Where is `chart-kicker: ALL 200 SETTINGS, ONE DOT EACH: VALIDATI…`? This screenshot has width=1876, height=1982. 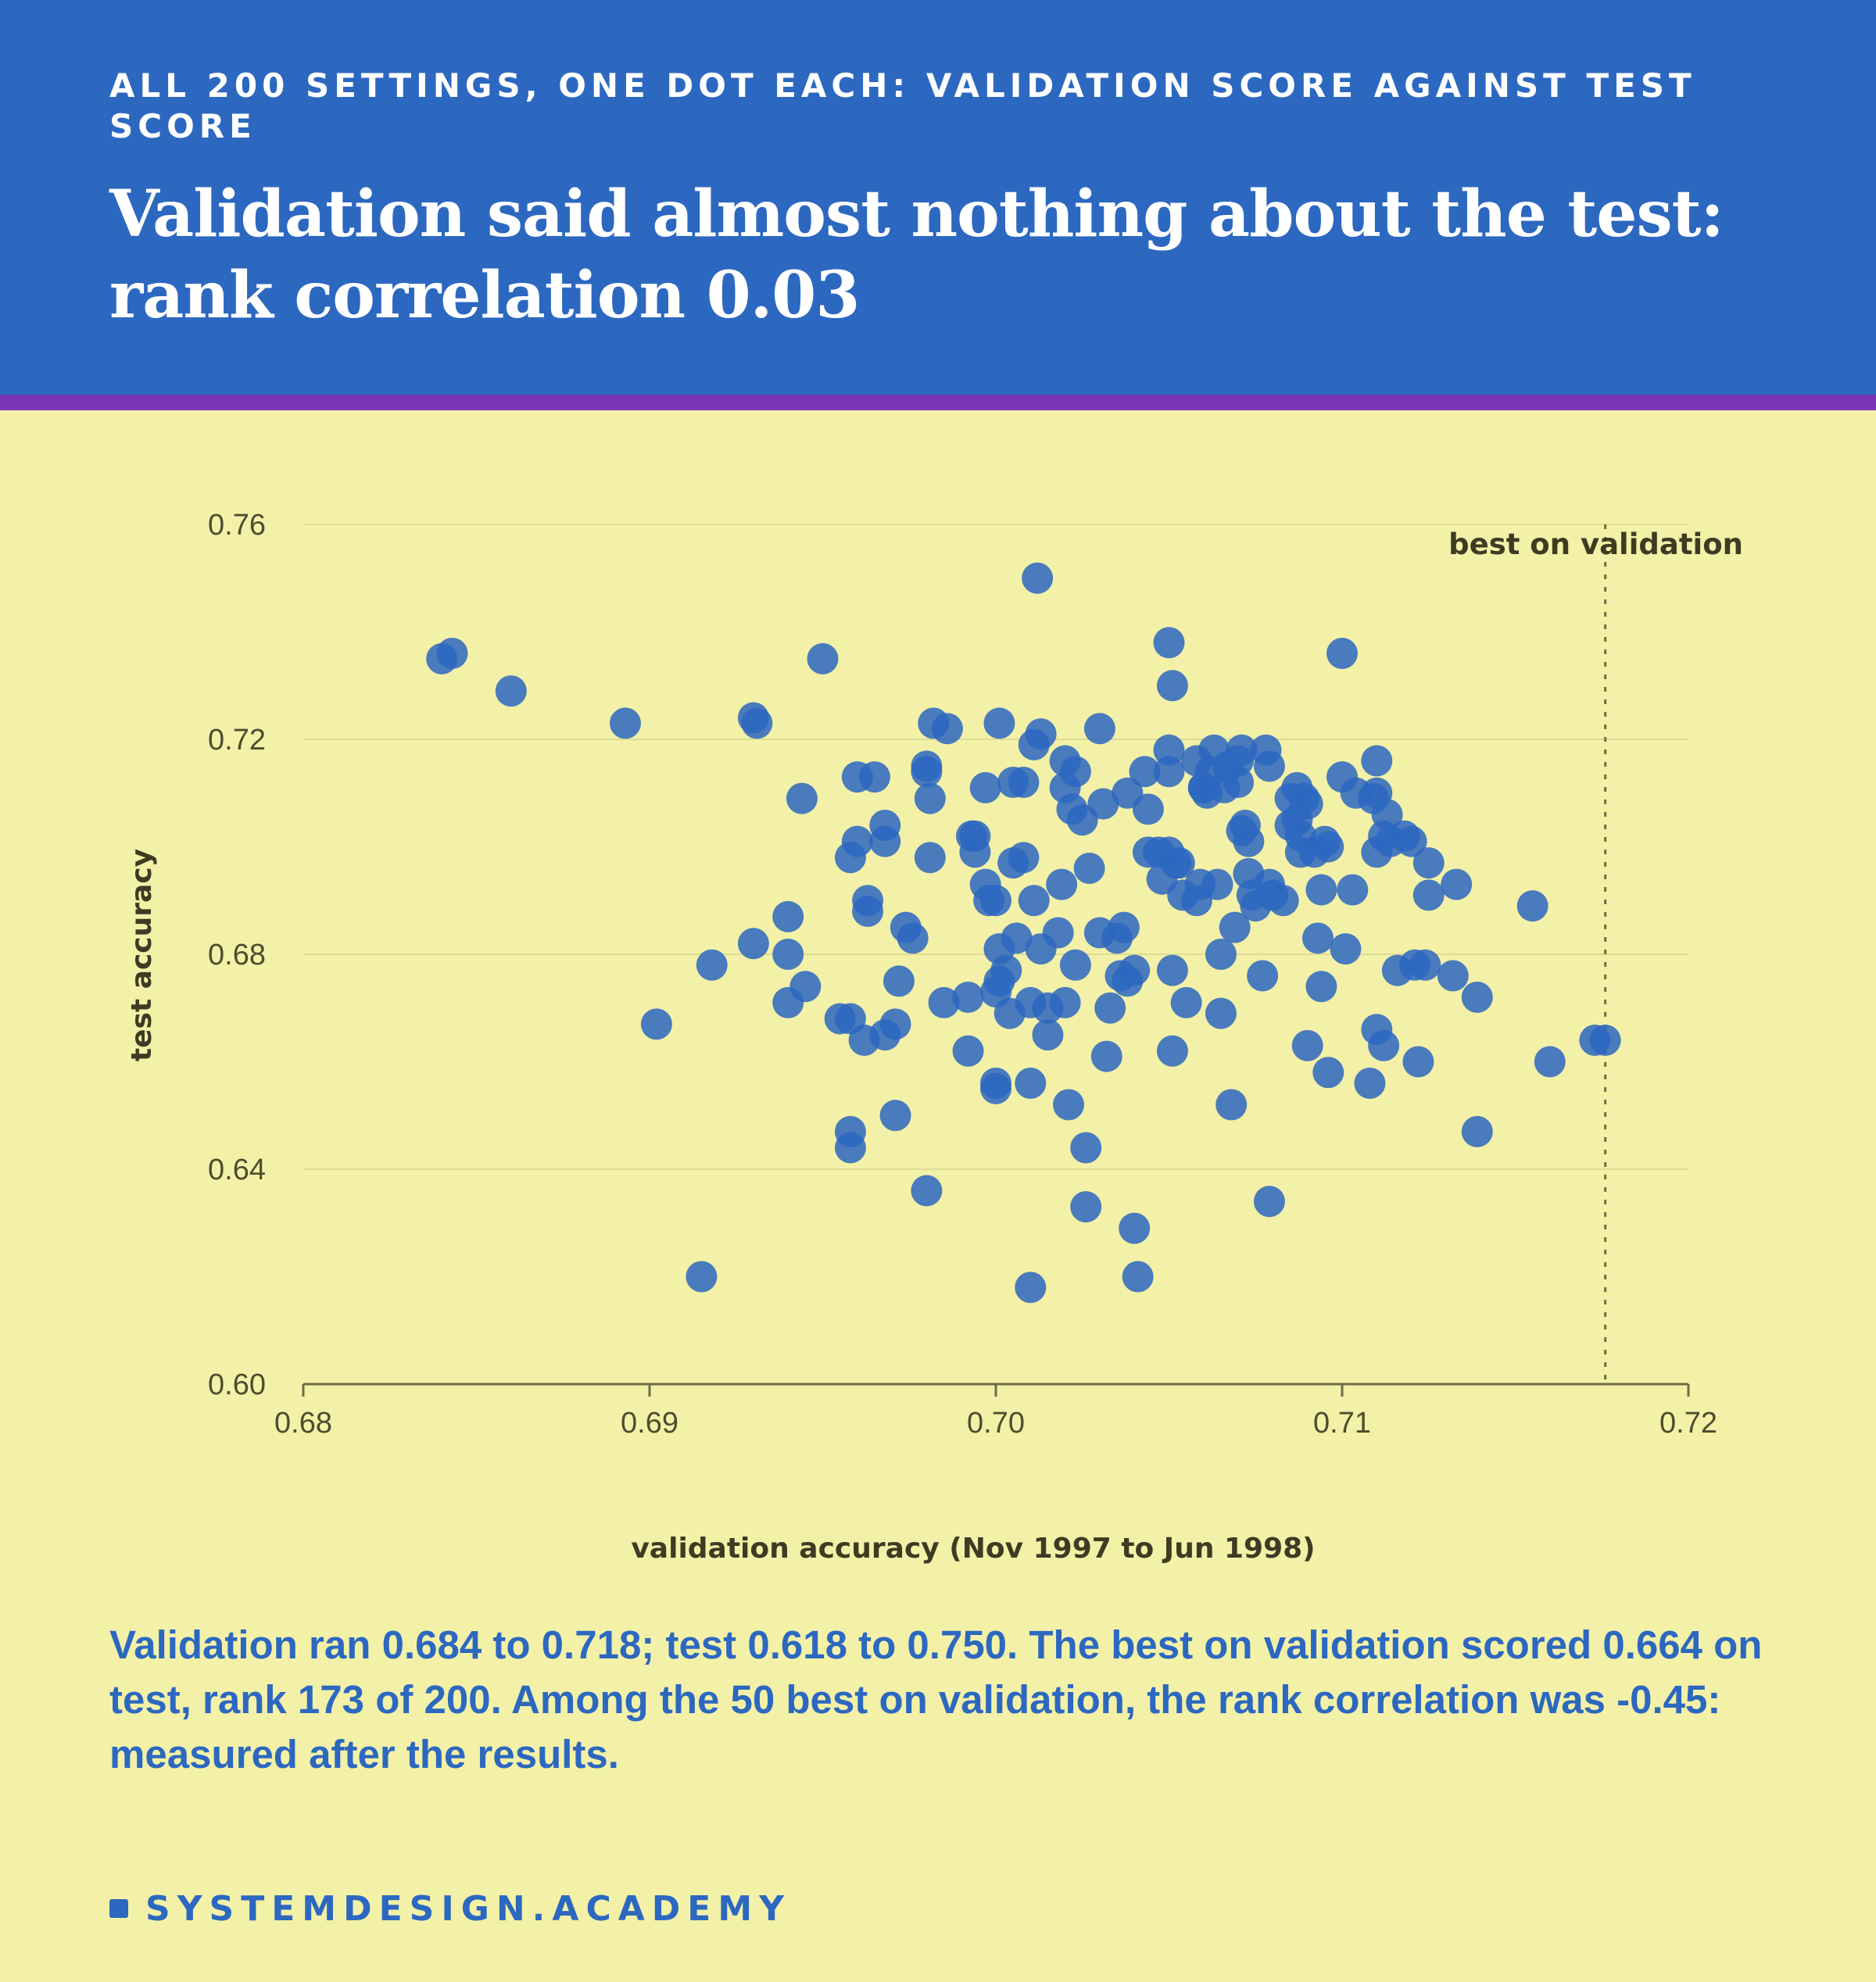 chart-kicker: ALL 200 SETTINGS, ONE DOT EACH: VALIDATI… is located at coordinates (902, 106).